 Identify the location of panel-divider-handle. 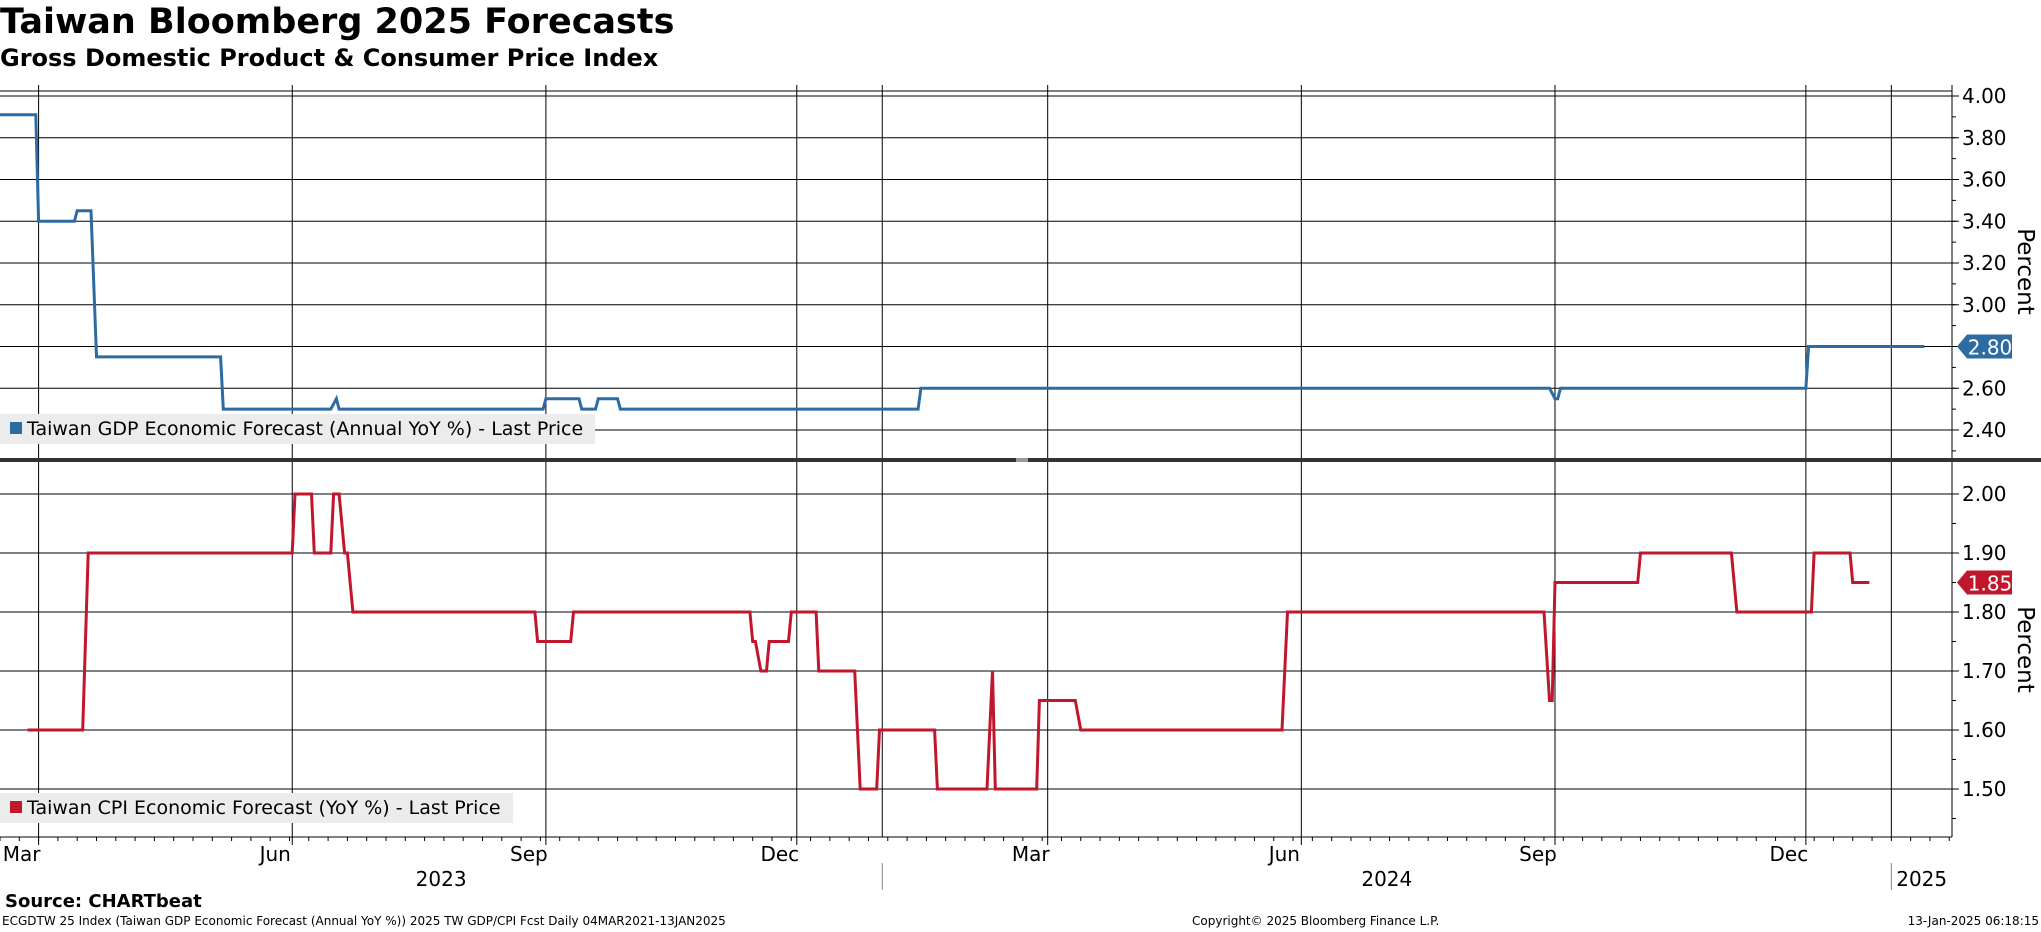
(1022, 460).